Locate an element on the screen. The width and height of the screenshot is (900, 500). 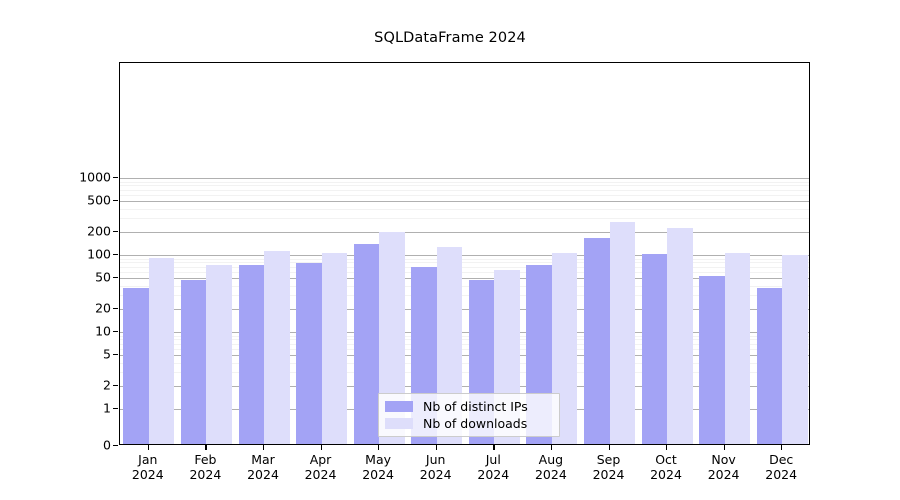
x-tick-label: Nov 2024 is located at coordinates (723, 467).